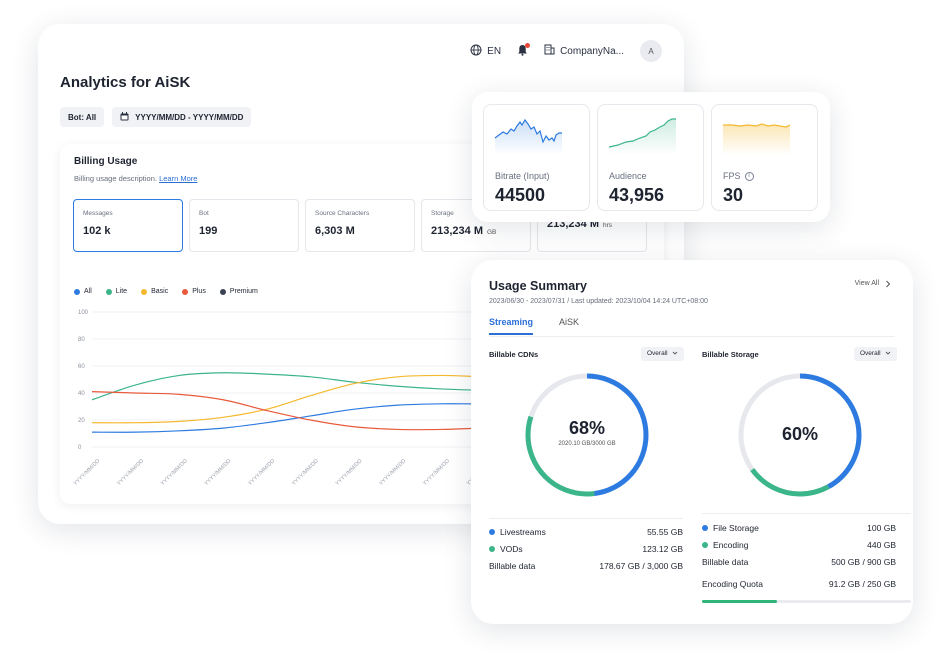  What do you see at coordinates (888, 285) in the screenshot?
I see `chevron-right-icon` at bounding box center [888, 285].